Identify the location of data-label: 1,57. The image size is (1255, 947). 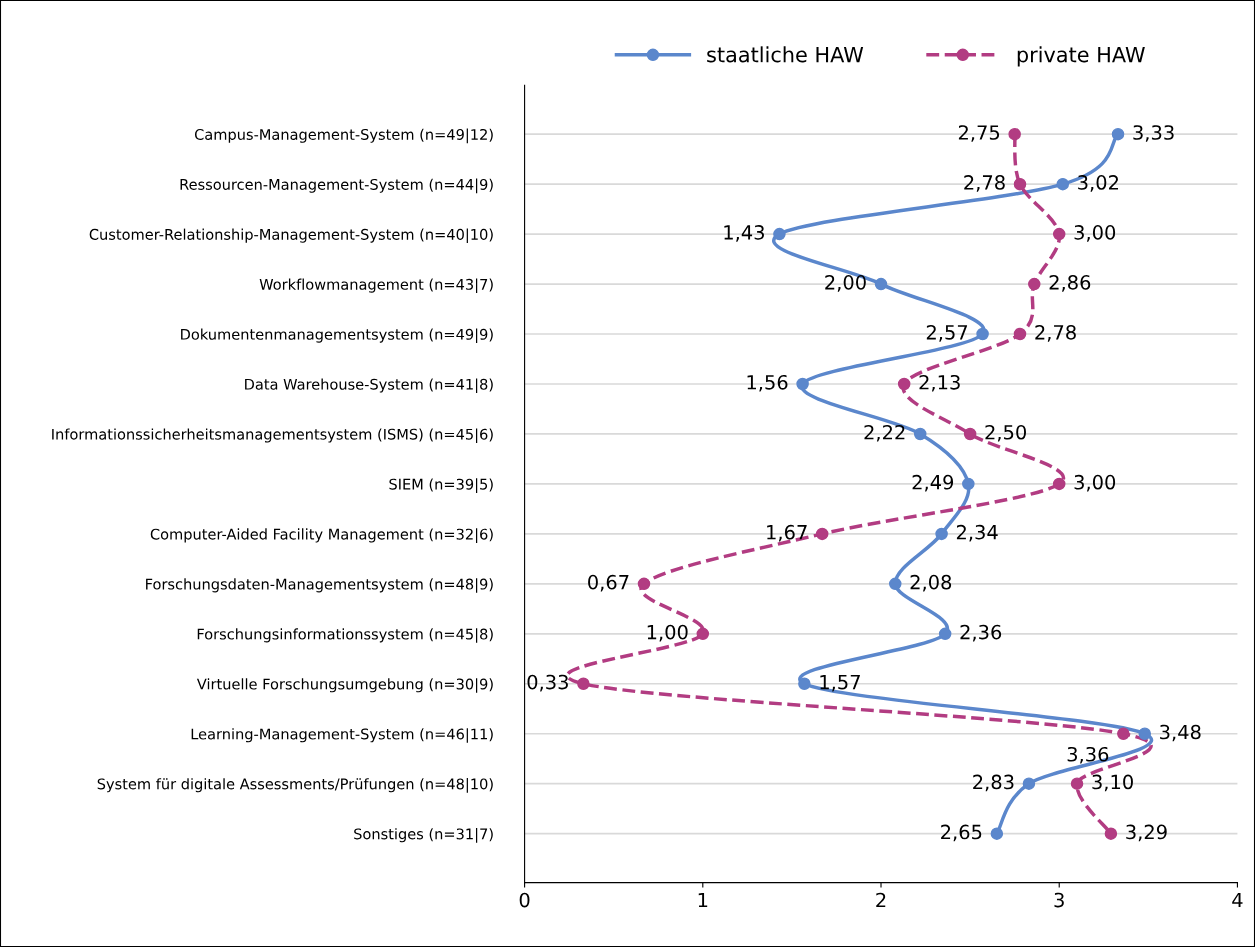
(840, 683).